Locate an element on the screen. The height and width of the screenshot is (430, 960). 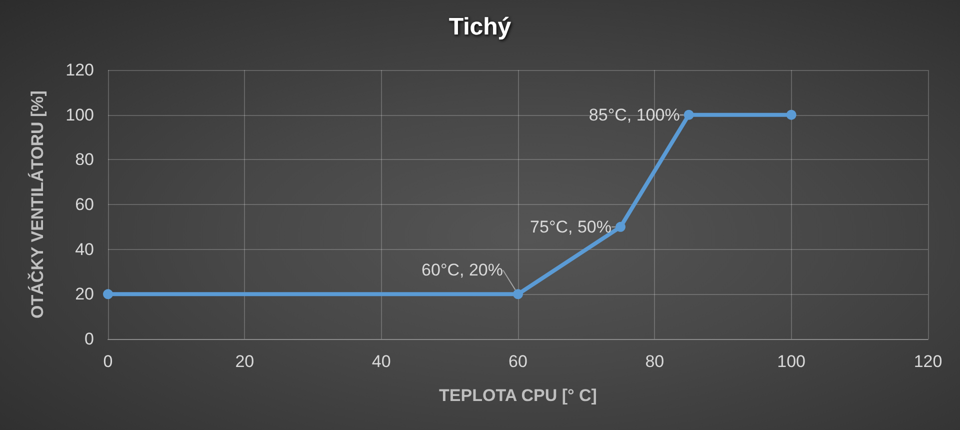
x-tick-label: 40 is located at coordinates (381, 361).